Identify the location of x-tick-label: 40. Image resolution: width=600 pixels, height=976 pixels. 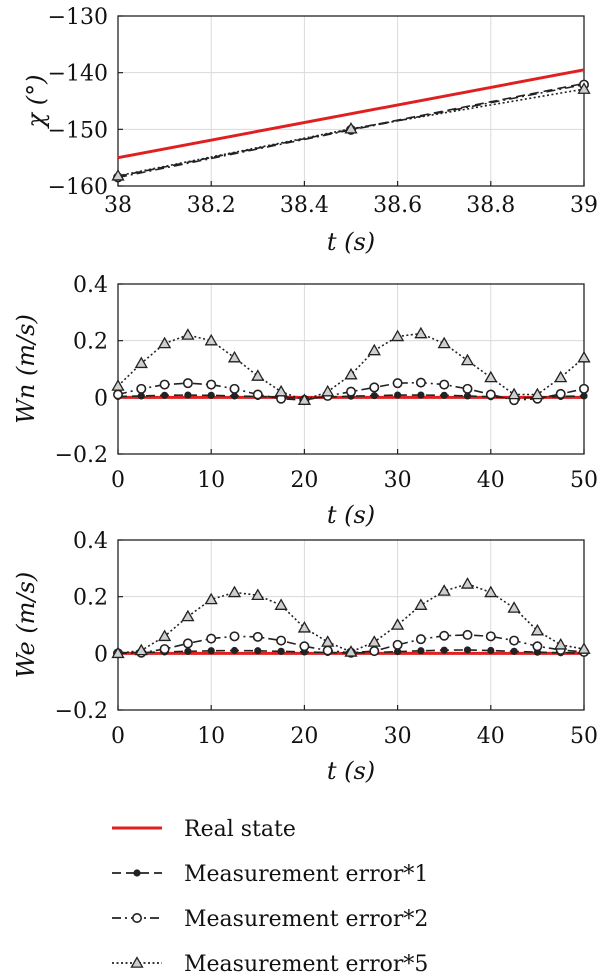
(491, 736).